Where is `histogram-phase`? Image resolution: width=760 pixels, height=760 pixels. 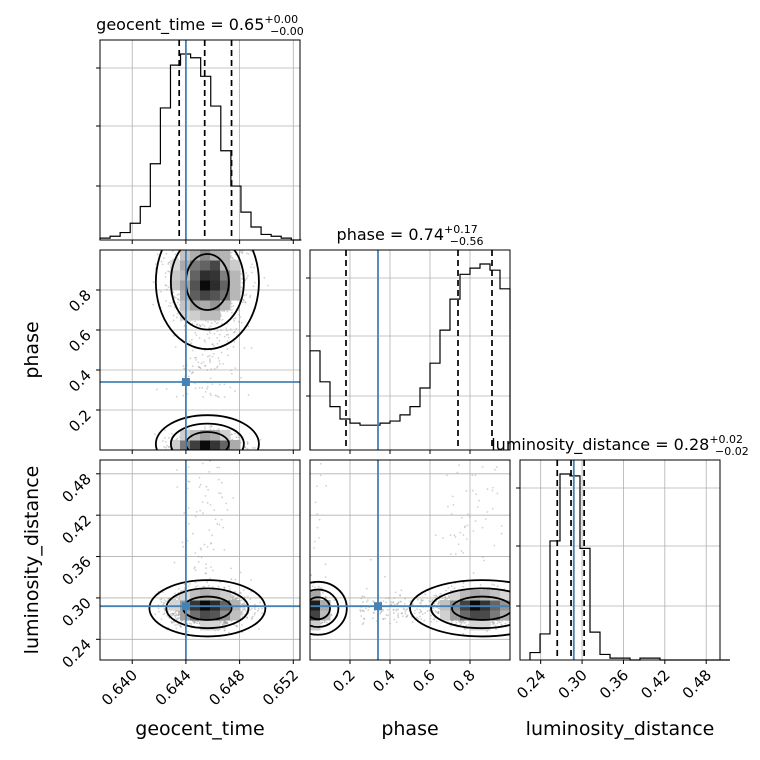 histogram-phase is located at coordinates (410, 356).